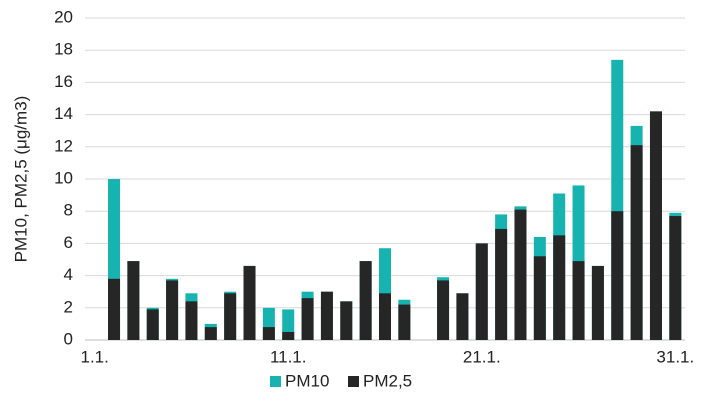 The image size is (712, 406). What do you see at coordinates (63, 145) in the screenshot?
I see `y-tick-label: 12` at bounding box center [63, 145].